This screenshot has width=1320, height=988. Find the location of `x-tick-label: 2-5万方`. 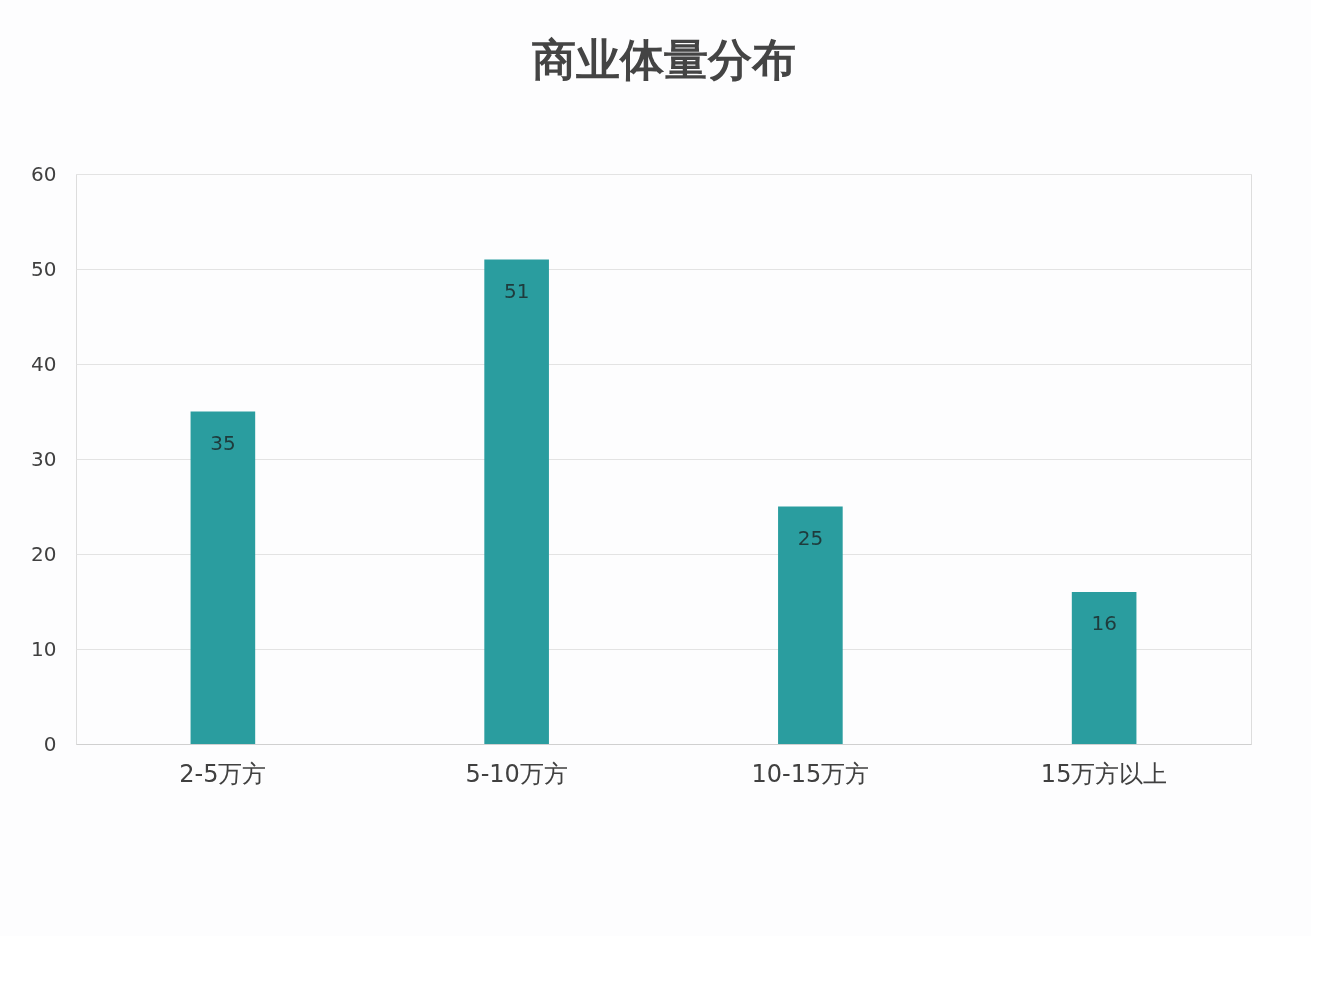

x-tick-label: 2-5万方 is located at coordinates (223, 773).